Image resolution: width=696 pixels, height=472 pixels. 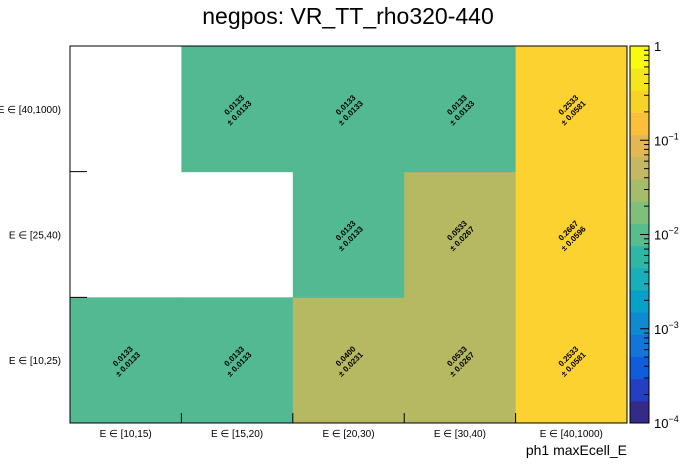 What do you see at coordinates (126, 434) in the screenshot?
I see `x-tick-label: E ∈ [10,15)` at bounding box center [126, 434].